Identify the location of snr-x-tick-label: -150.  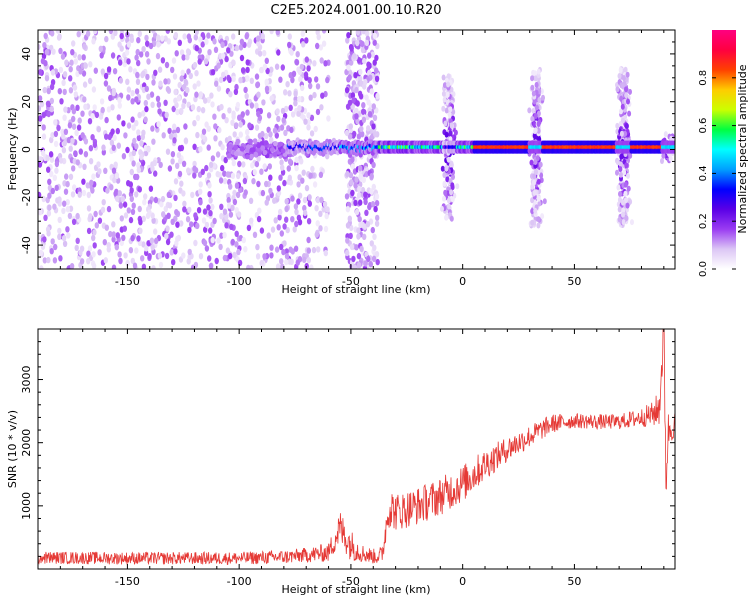
(127, 581).